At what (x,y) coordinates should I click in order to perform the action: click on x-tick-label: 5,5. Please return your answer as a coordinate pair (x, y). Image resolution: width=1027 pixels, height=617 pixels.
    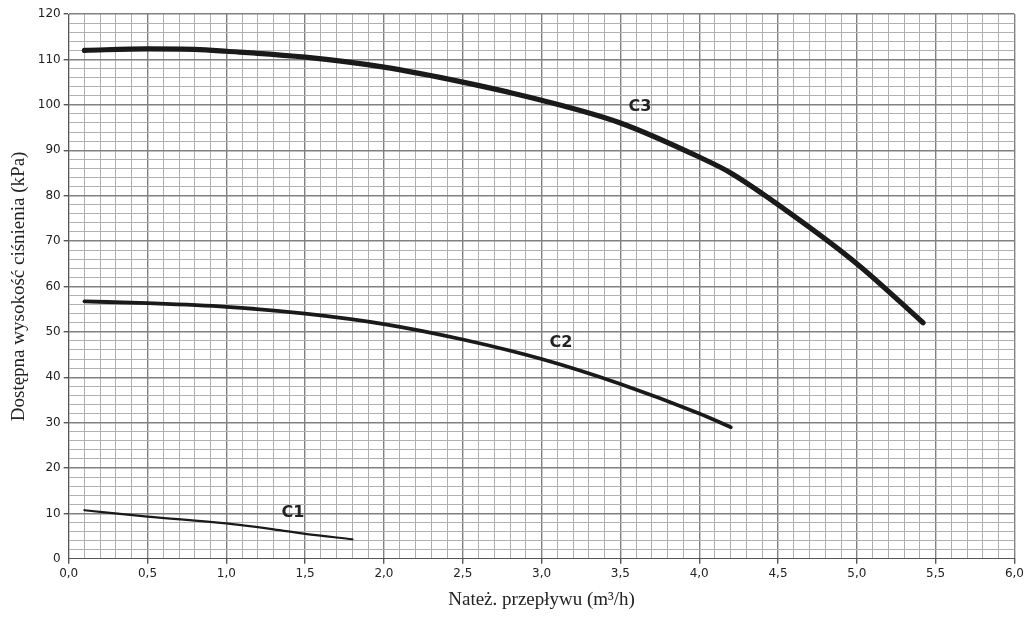
    Looking at the image, I should click on (936, 573).